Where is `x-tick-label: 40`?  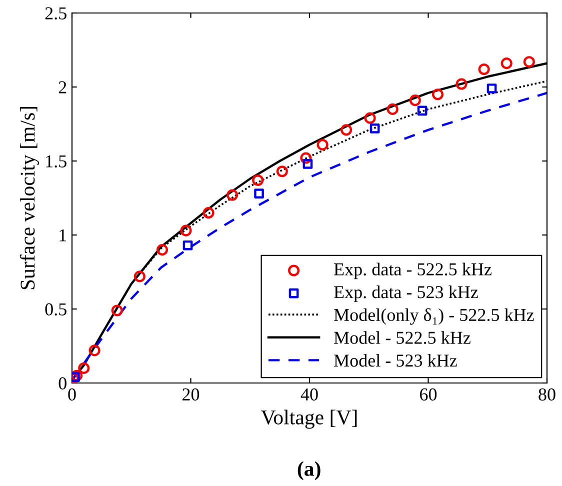 x-tick-label: 40 is located at coordinates (309, 394).